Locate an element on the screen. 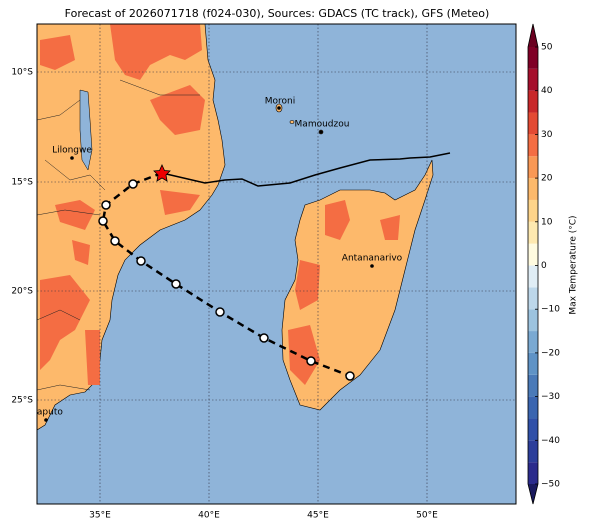 The image size is (591, 528). lon-tick-label: 50°E is located at coordinates (427, 516).